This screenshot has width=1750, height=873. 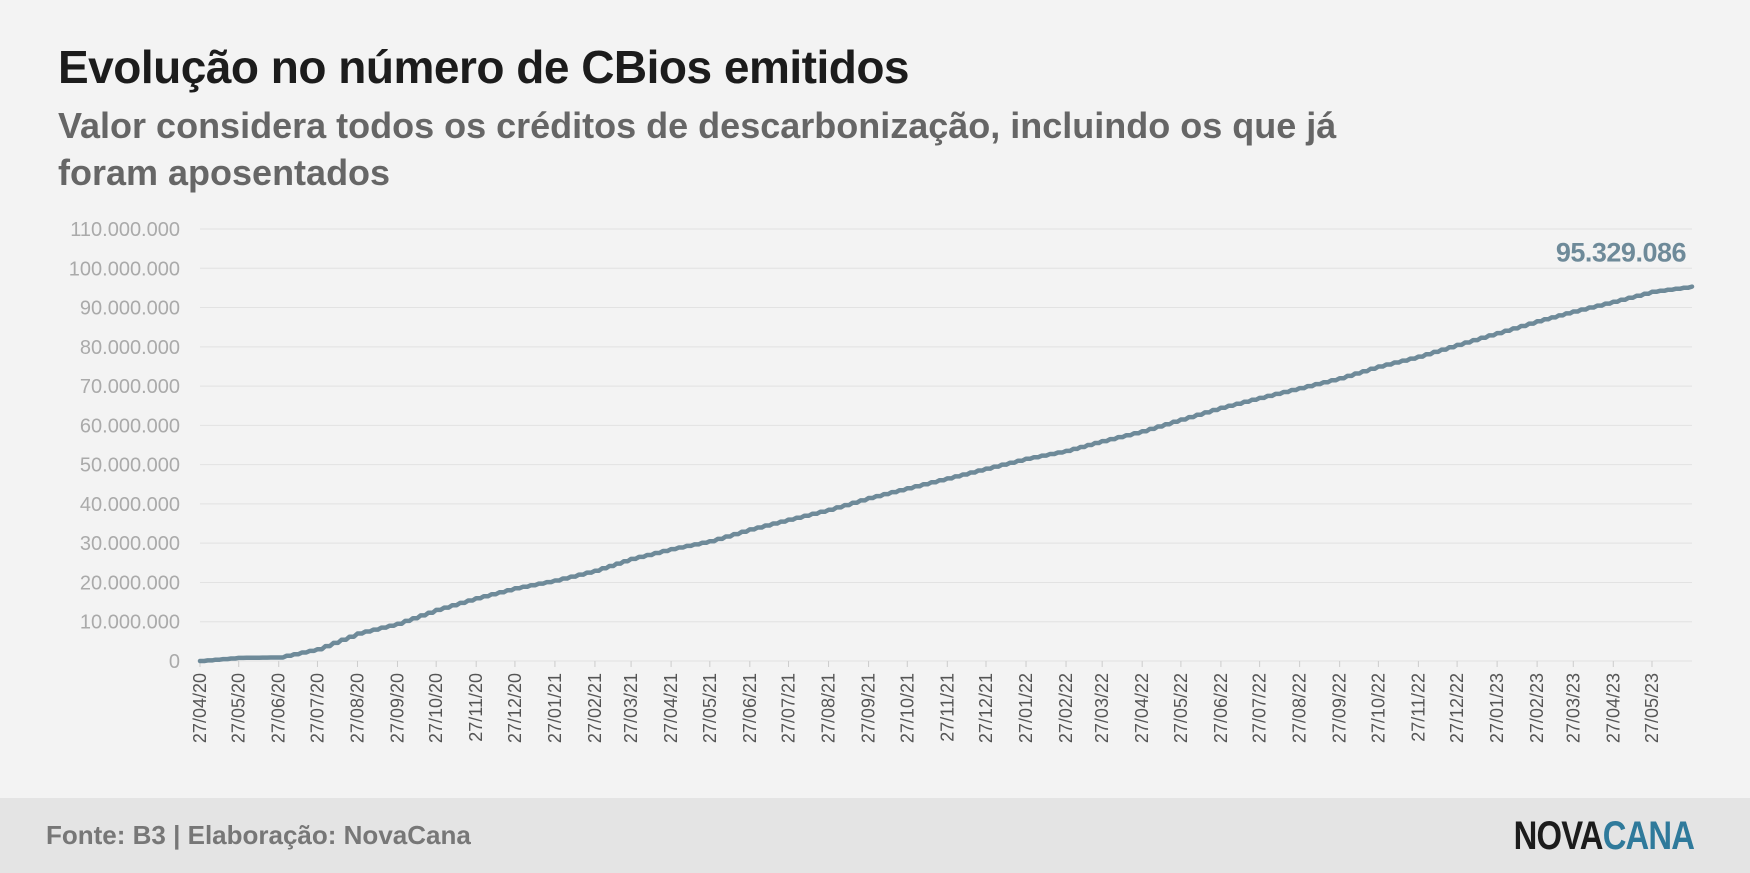 I want to click on x-tick-label: 27/03/23, so click(x=1573, y=708).